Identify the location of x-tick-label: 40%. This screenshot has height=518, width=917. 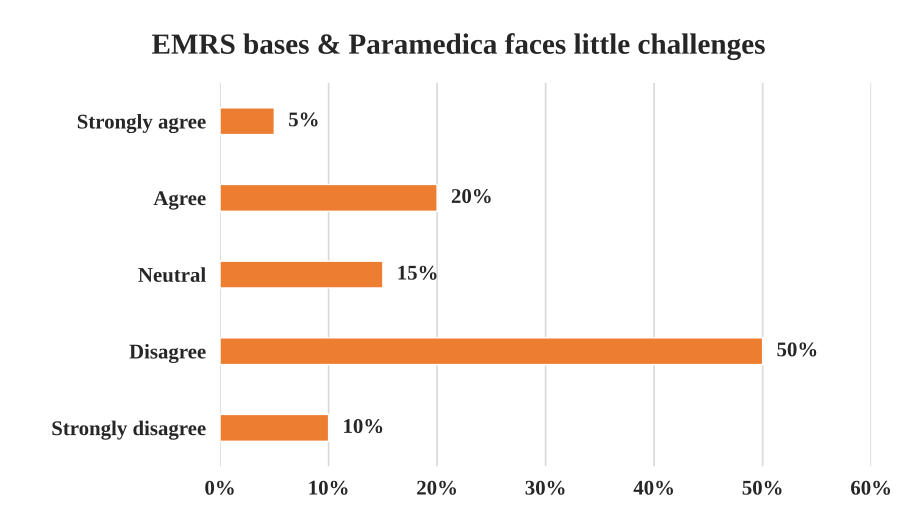
(654, 487).